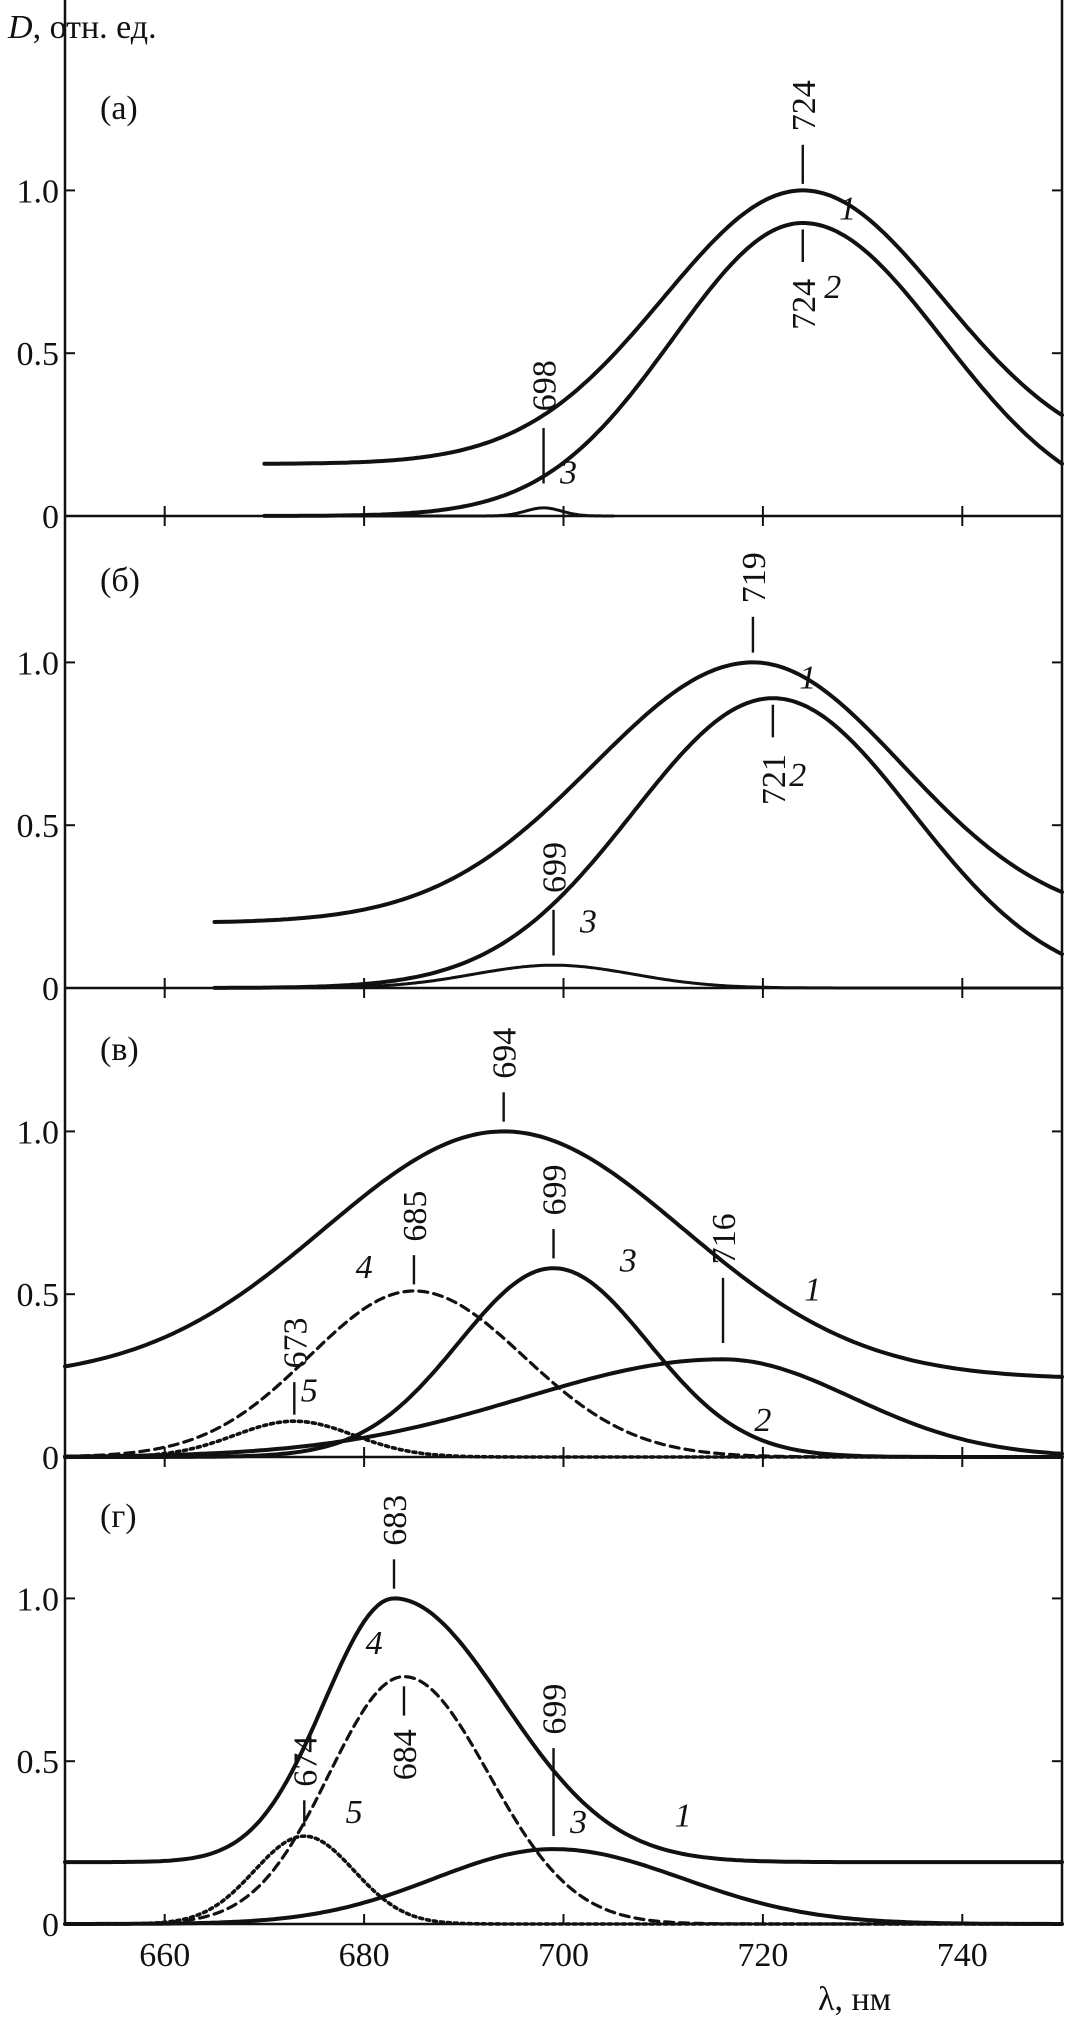 This screenshot has height=2021, width=1069. I want to click on peak-label: 719, so click(754, 577).